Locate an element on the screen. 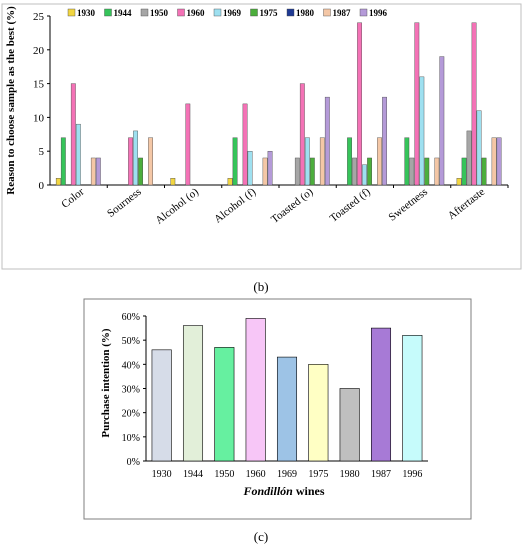  chart-b-ytick-label: 20 is located at coordinates (39, 51).